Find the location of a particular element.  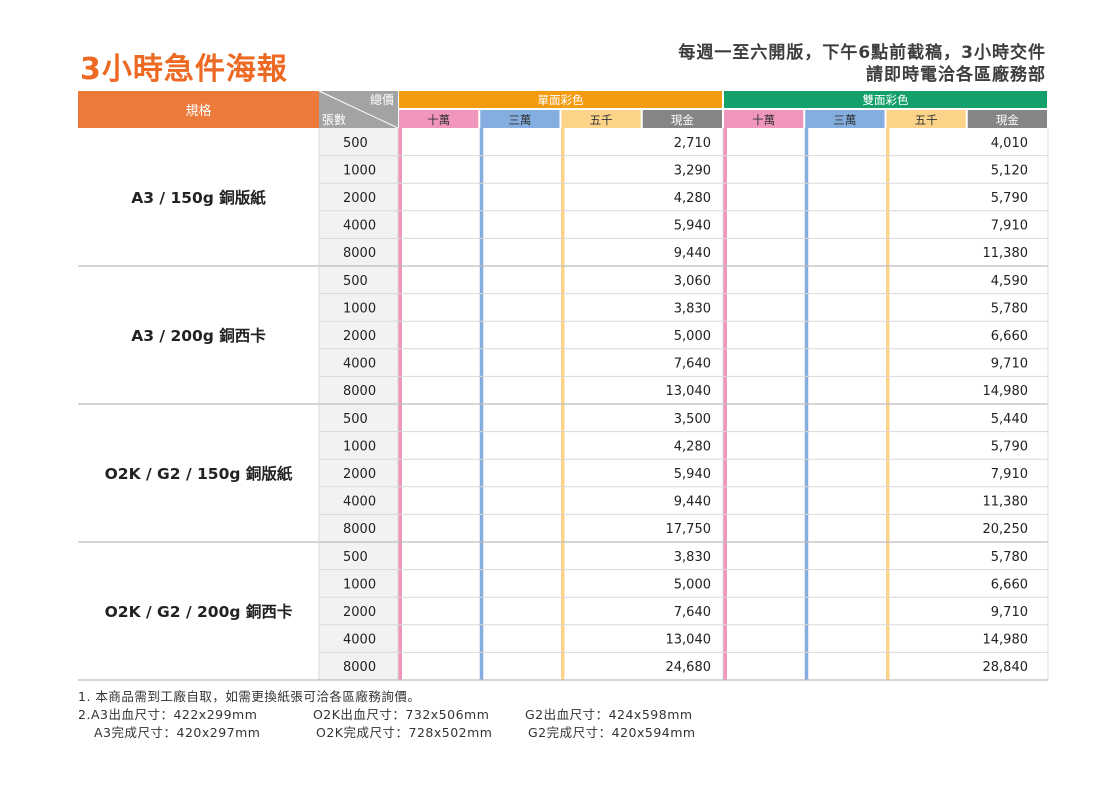

column-header-label-3: 五千 is located at coordinates (601, 120).